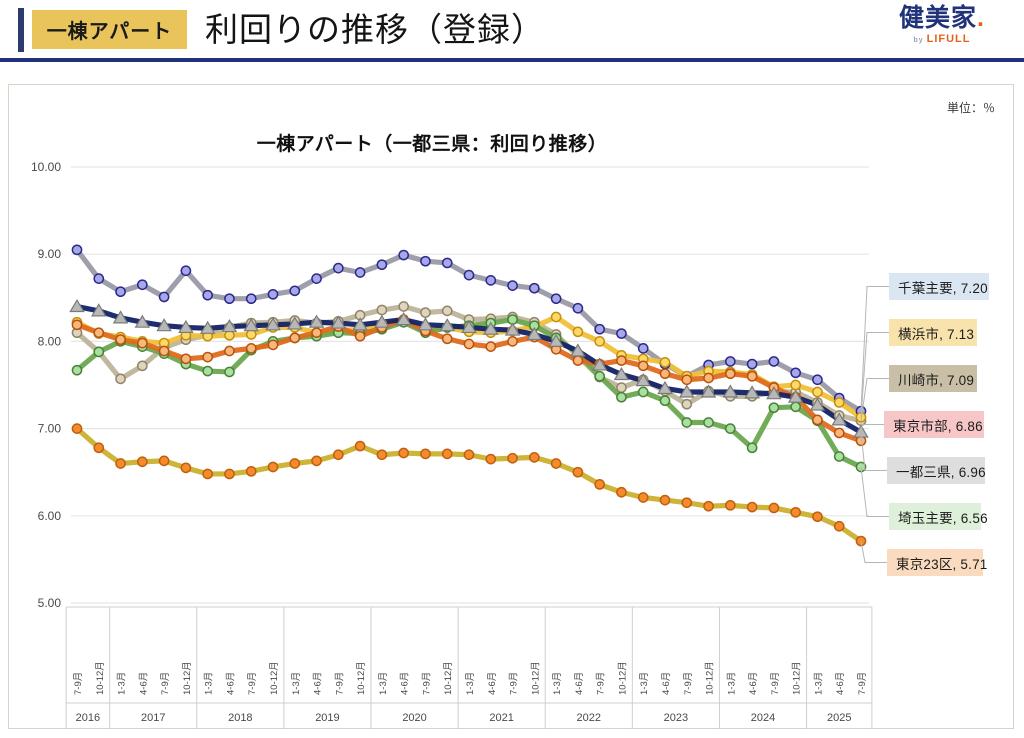 Image resolution: width=1024 pixels, height=738 pixels. What do you see at coordinates (920, 40) in the screenshot?
I see `logo-by-text: by` at bounding box center [920, 40].